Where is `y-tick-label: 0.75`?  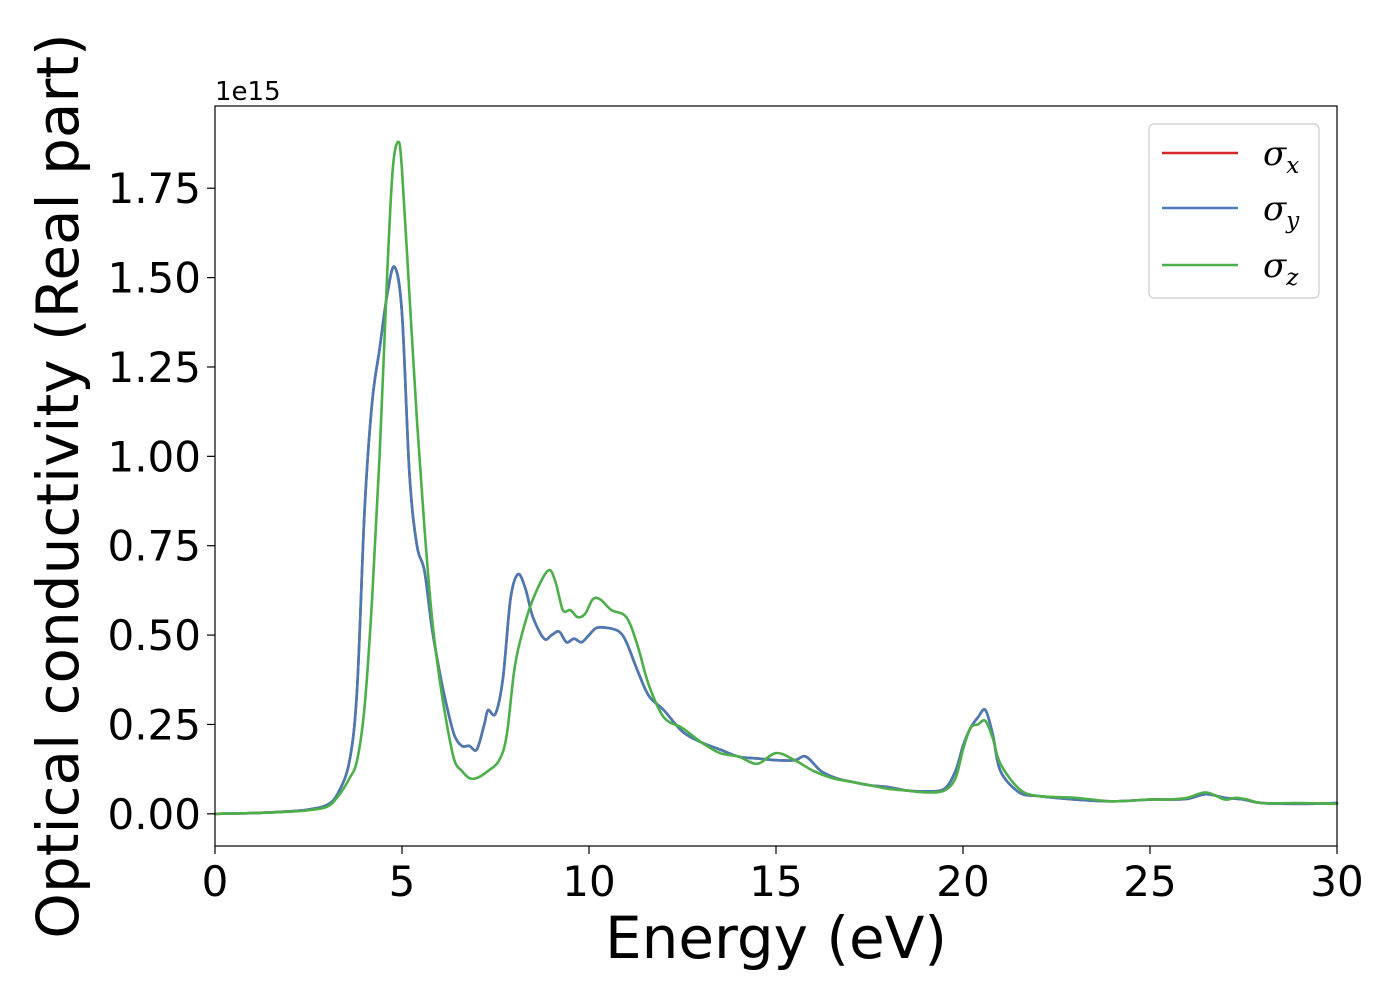 y-tick-label: 0.75 is located at coordinates (154, 546).